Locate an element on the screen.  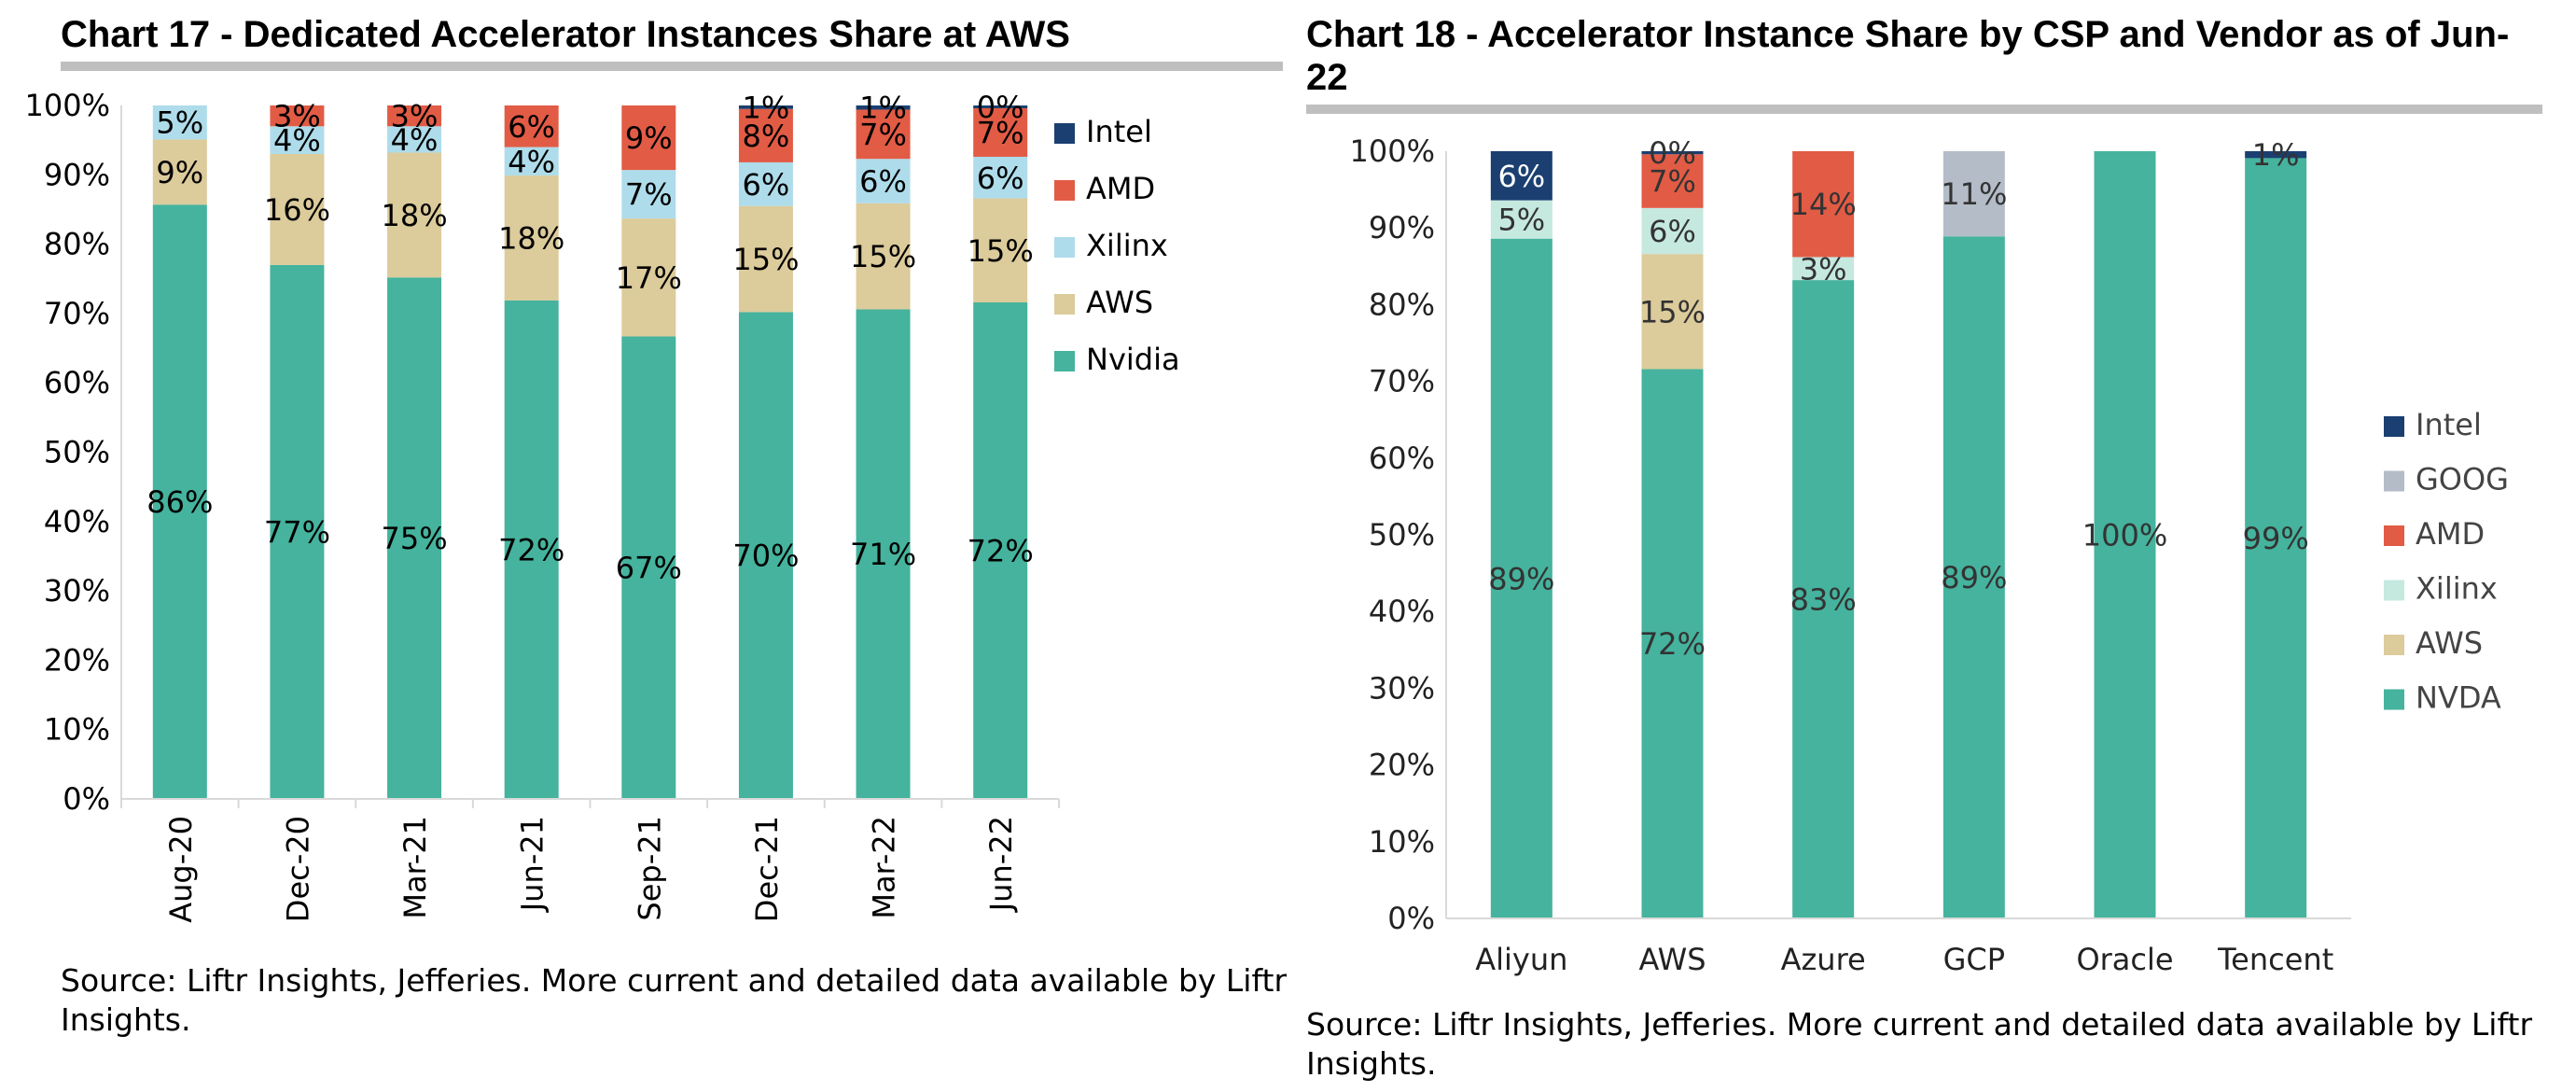
data-label: 14% is located at coordinates (1823, 204).